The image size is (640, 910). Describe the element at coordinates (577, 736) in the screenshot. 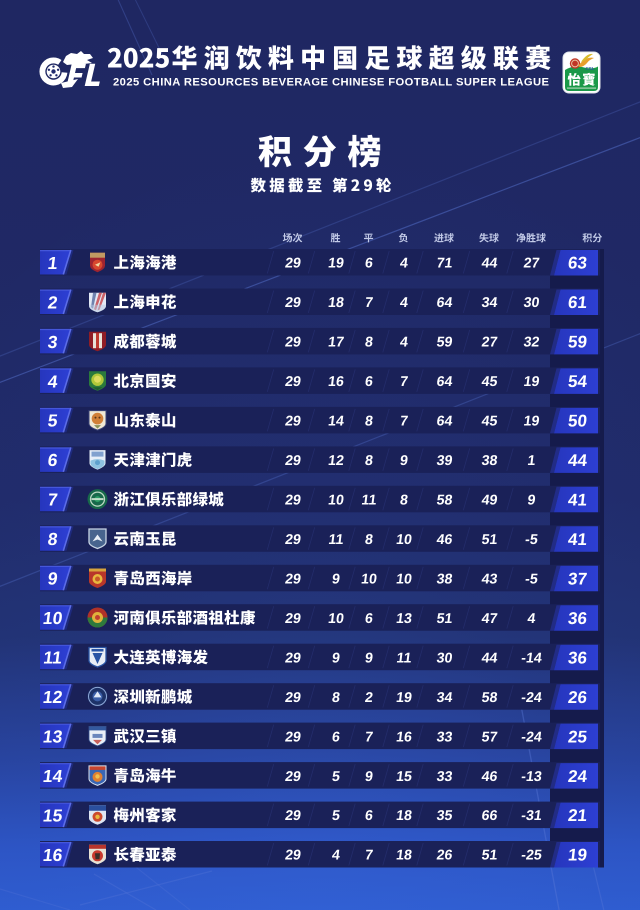

I see `svg-text: 25` at that location.